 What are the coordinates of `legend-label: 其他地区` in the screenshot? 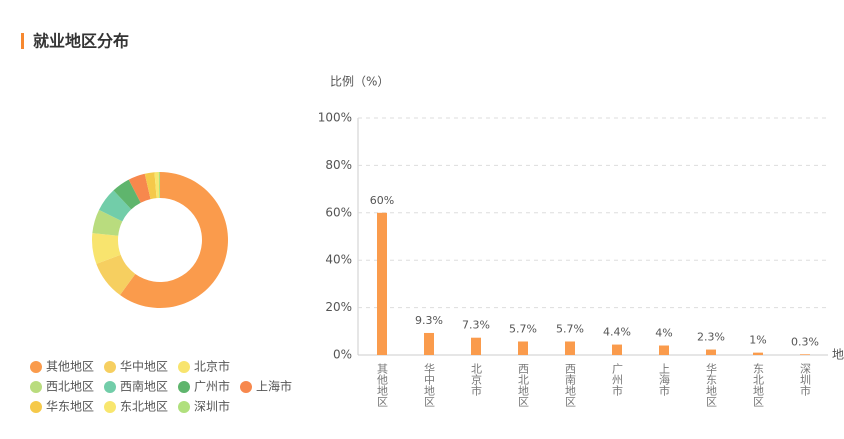 It's located at (70, 367).